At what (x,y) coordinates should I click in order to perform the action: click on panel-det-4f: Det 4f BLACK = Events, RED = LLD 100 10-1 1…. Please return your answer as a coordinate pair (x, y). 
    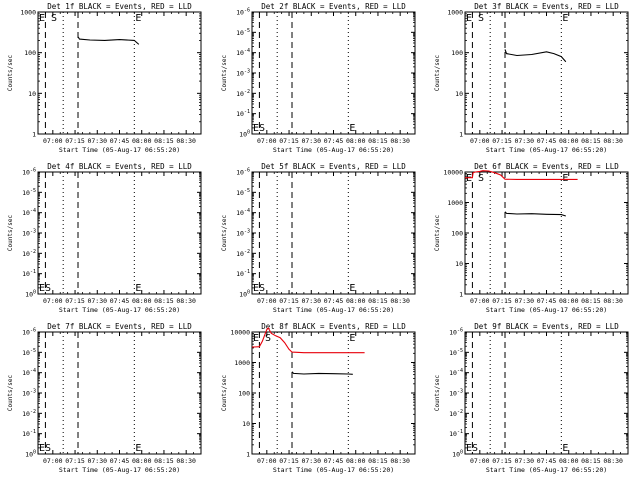
    Looking at the image, I should click on (104, 238).